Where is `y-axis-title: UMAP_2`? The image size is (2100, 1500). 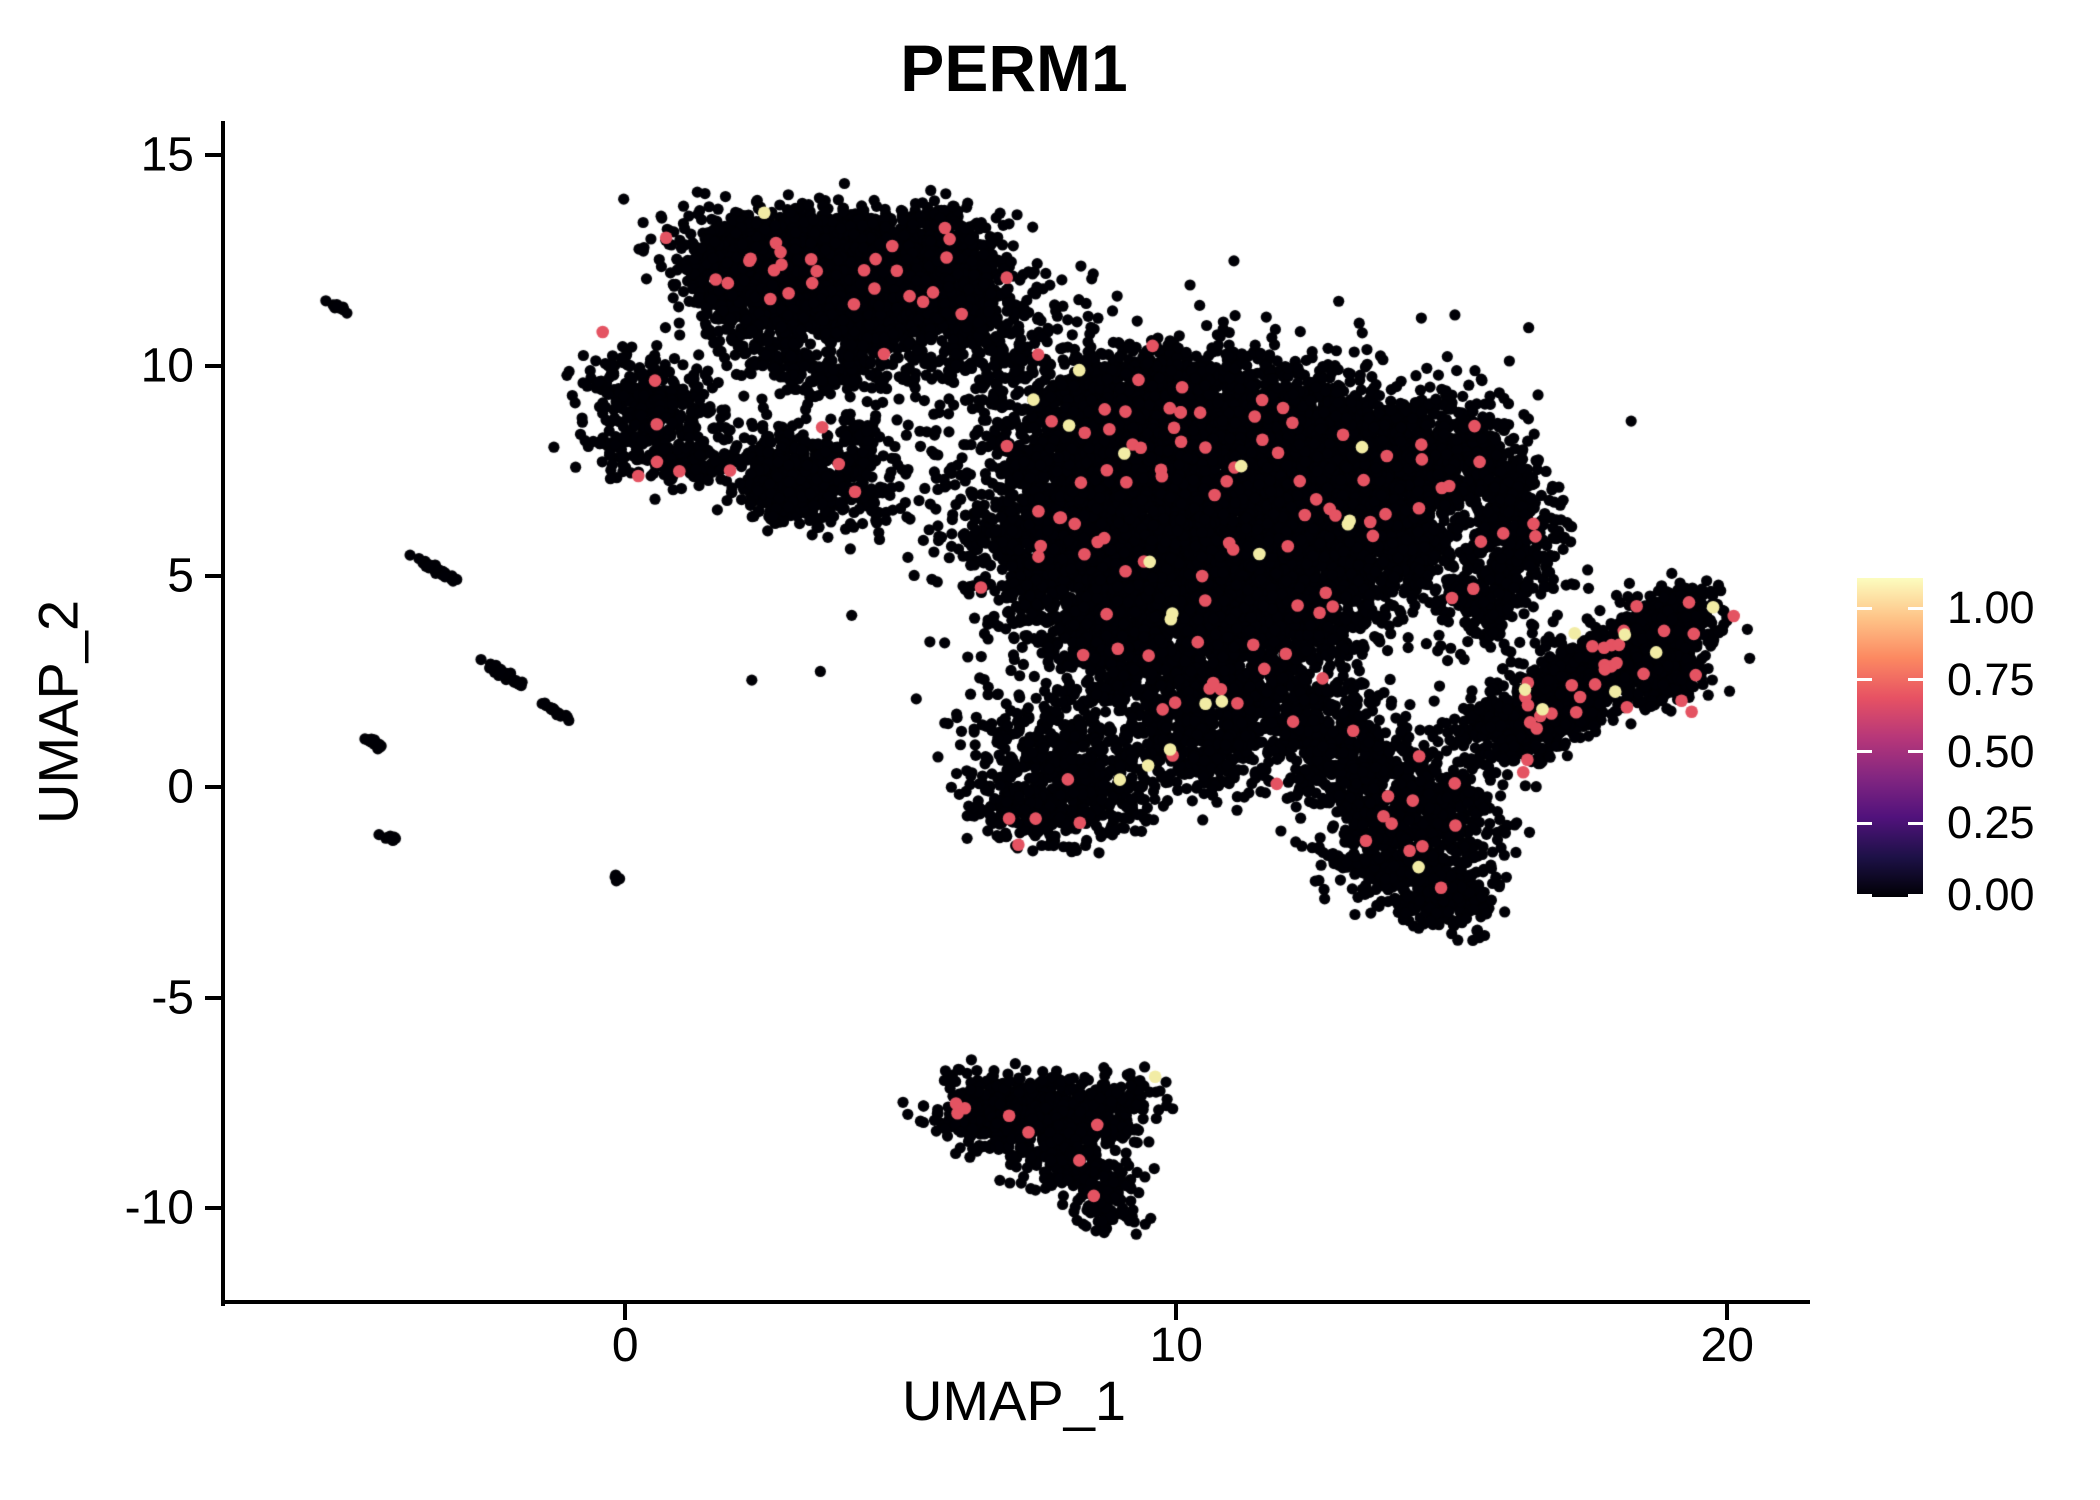
y-axis-title: UMAP_2 is located at coordinates (58, 712).